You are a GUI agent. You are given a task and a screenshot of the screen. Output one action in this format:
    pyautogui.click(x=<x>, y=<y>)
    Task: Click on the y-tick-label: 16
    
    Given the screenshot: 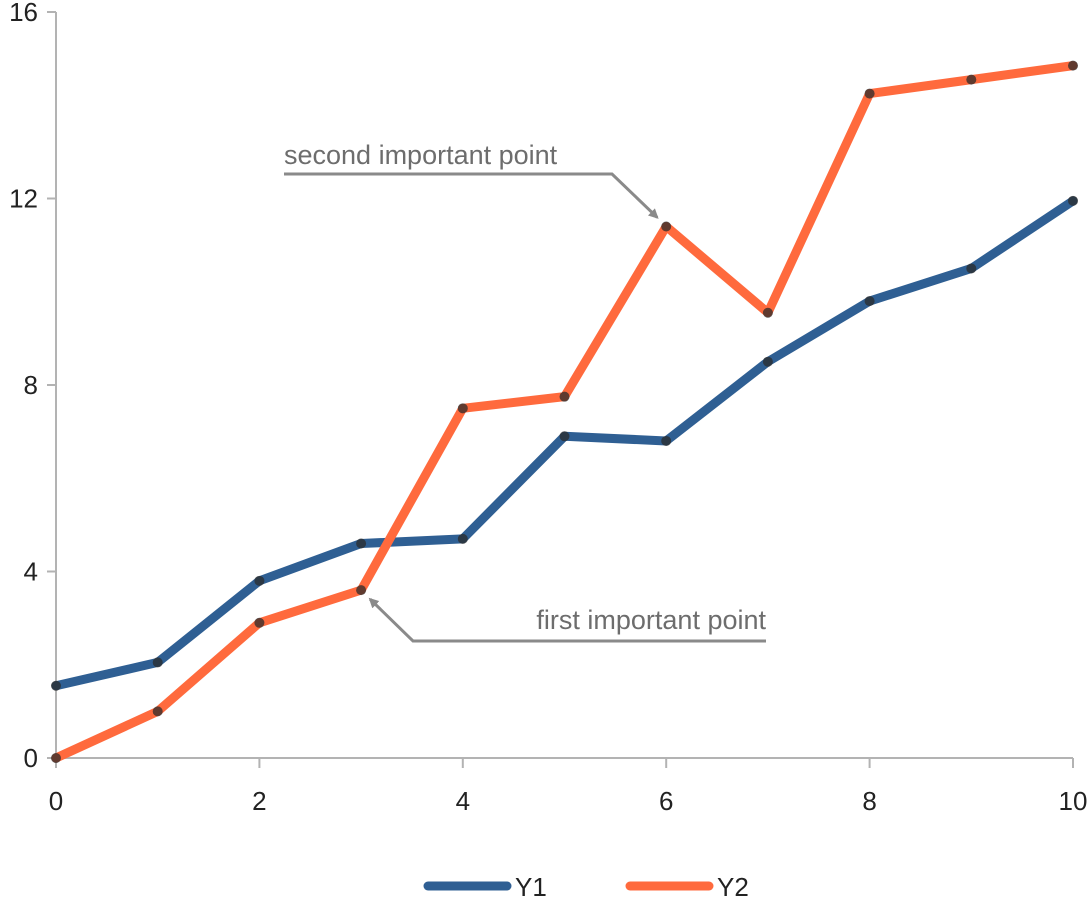 What is the action you would take?
    pyautogui.click(x=23, y=13)
    